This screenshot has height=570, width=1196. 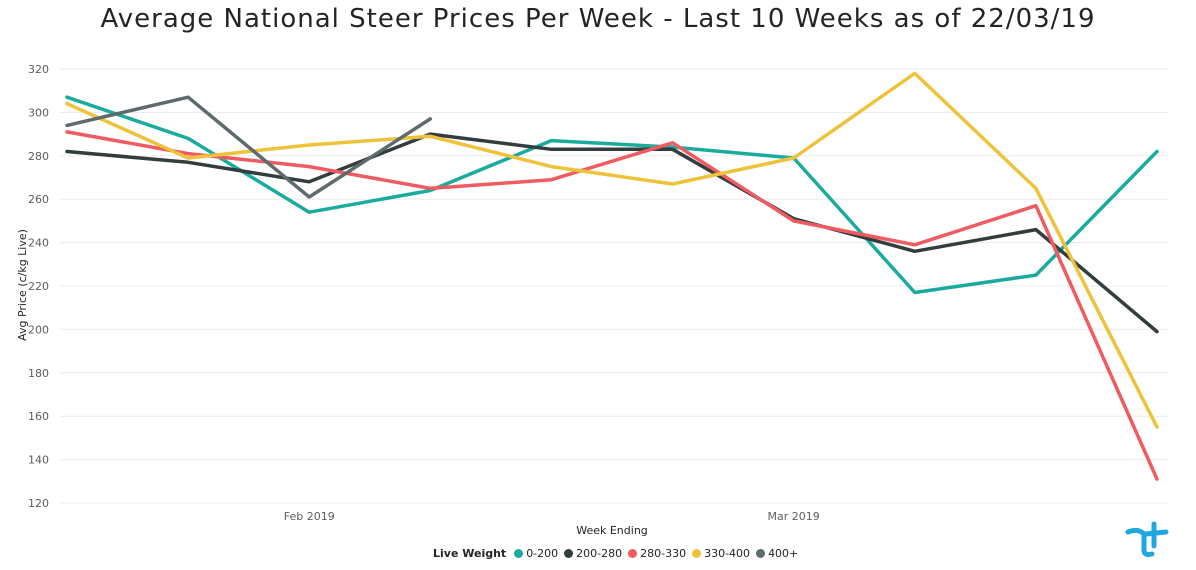 I want to click on y-tick-label: 320, so click(x=38, y=69).